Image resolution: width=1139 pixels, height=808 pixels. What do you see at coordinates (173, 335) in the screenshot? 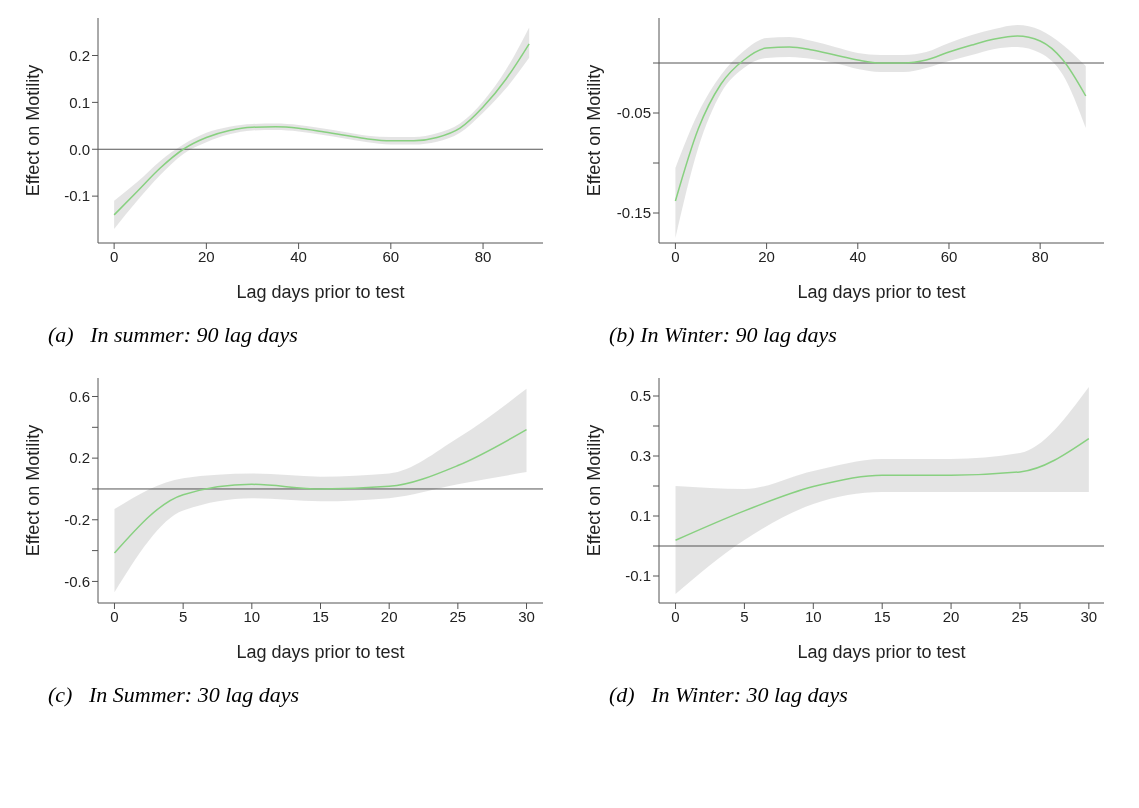
I see `text: (a) In summer: 90 lag days` at bounding box center [173, 335].